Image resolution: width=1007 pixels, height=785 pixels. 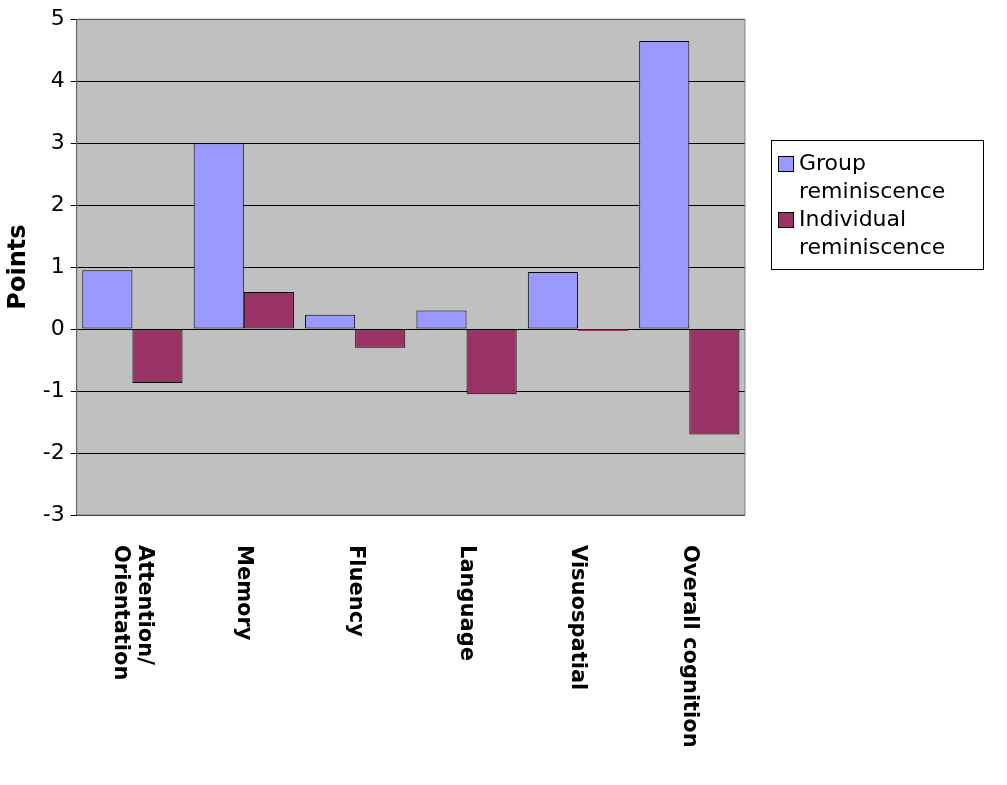 I want to click on x-tick-label: Attention/ Orientation, so click(x=133, y=613).